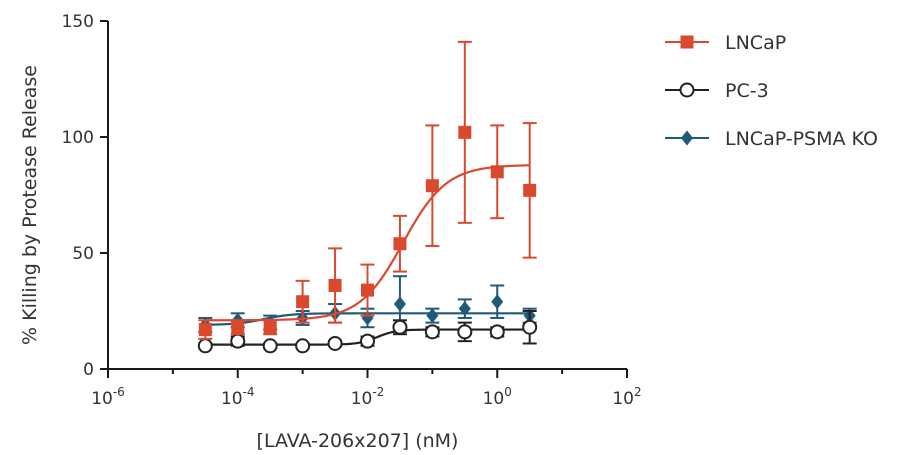 This screenshot has height=455, width=906. Describe the element at coordinates (30, 205) in the screenshot. I see `y-axis-title: % Killing by Protease Release` at that location.